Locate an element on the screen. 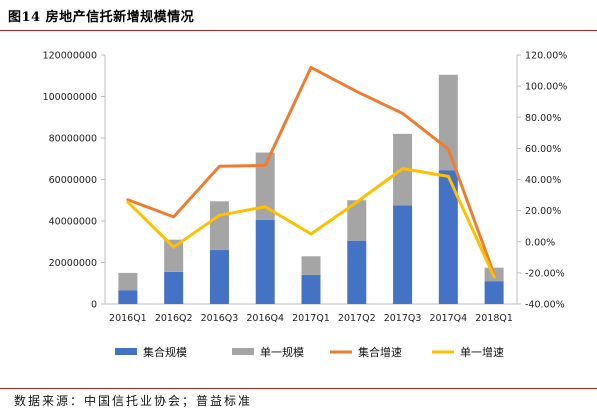 Image resolution: width=597 pixels, height=414 pixels. right-tick-label: 120.00% is located at coordinates (546, 56).